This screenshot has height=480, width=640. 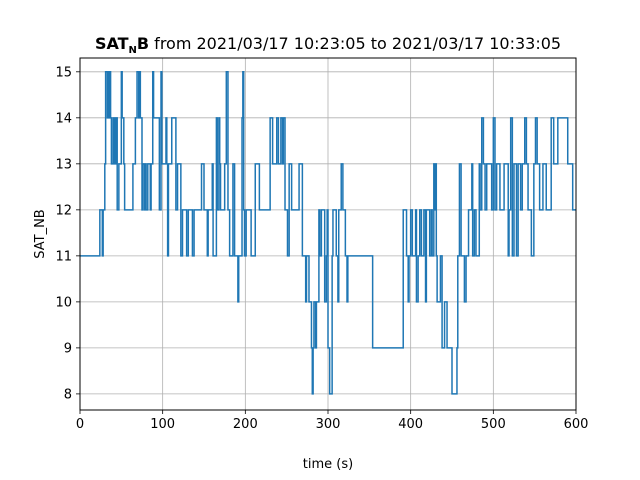 What do you see at coordinates (133, 50) in the screenshot?
I see `chart-title-subscript: N` at bounding box center [133, 50].